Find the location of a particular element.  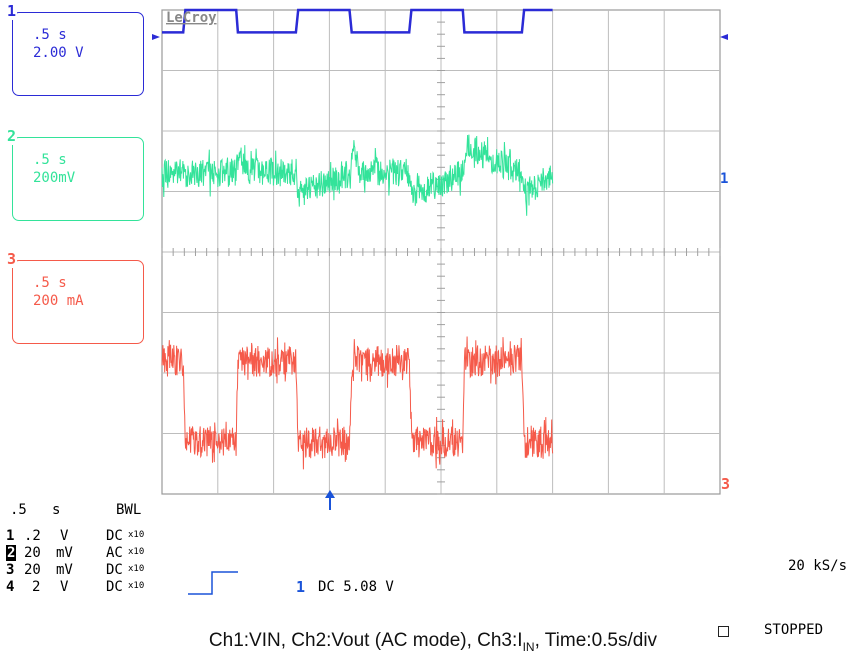

ch2-info-box: .5 s 200mV is located at coordinates (78, 179).